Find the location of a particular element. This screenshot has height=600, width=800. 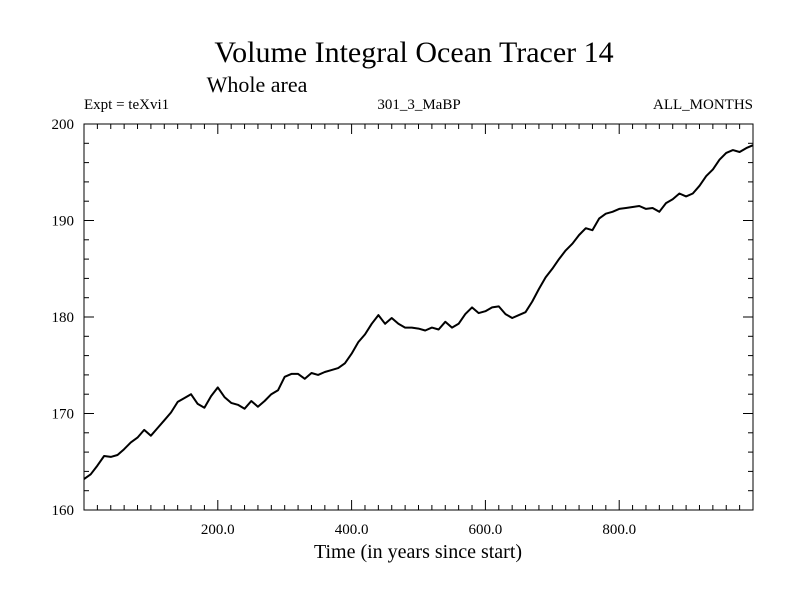

x-tick-label: 200.0 is located at coordinates (218, 530).